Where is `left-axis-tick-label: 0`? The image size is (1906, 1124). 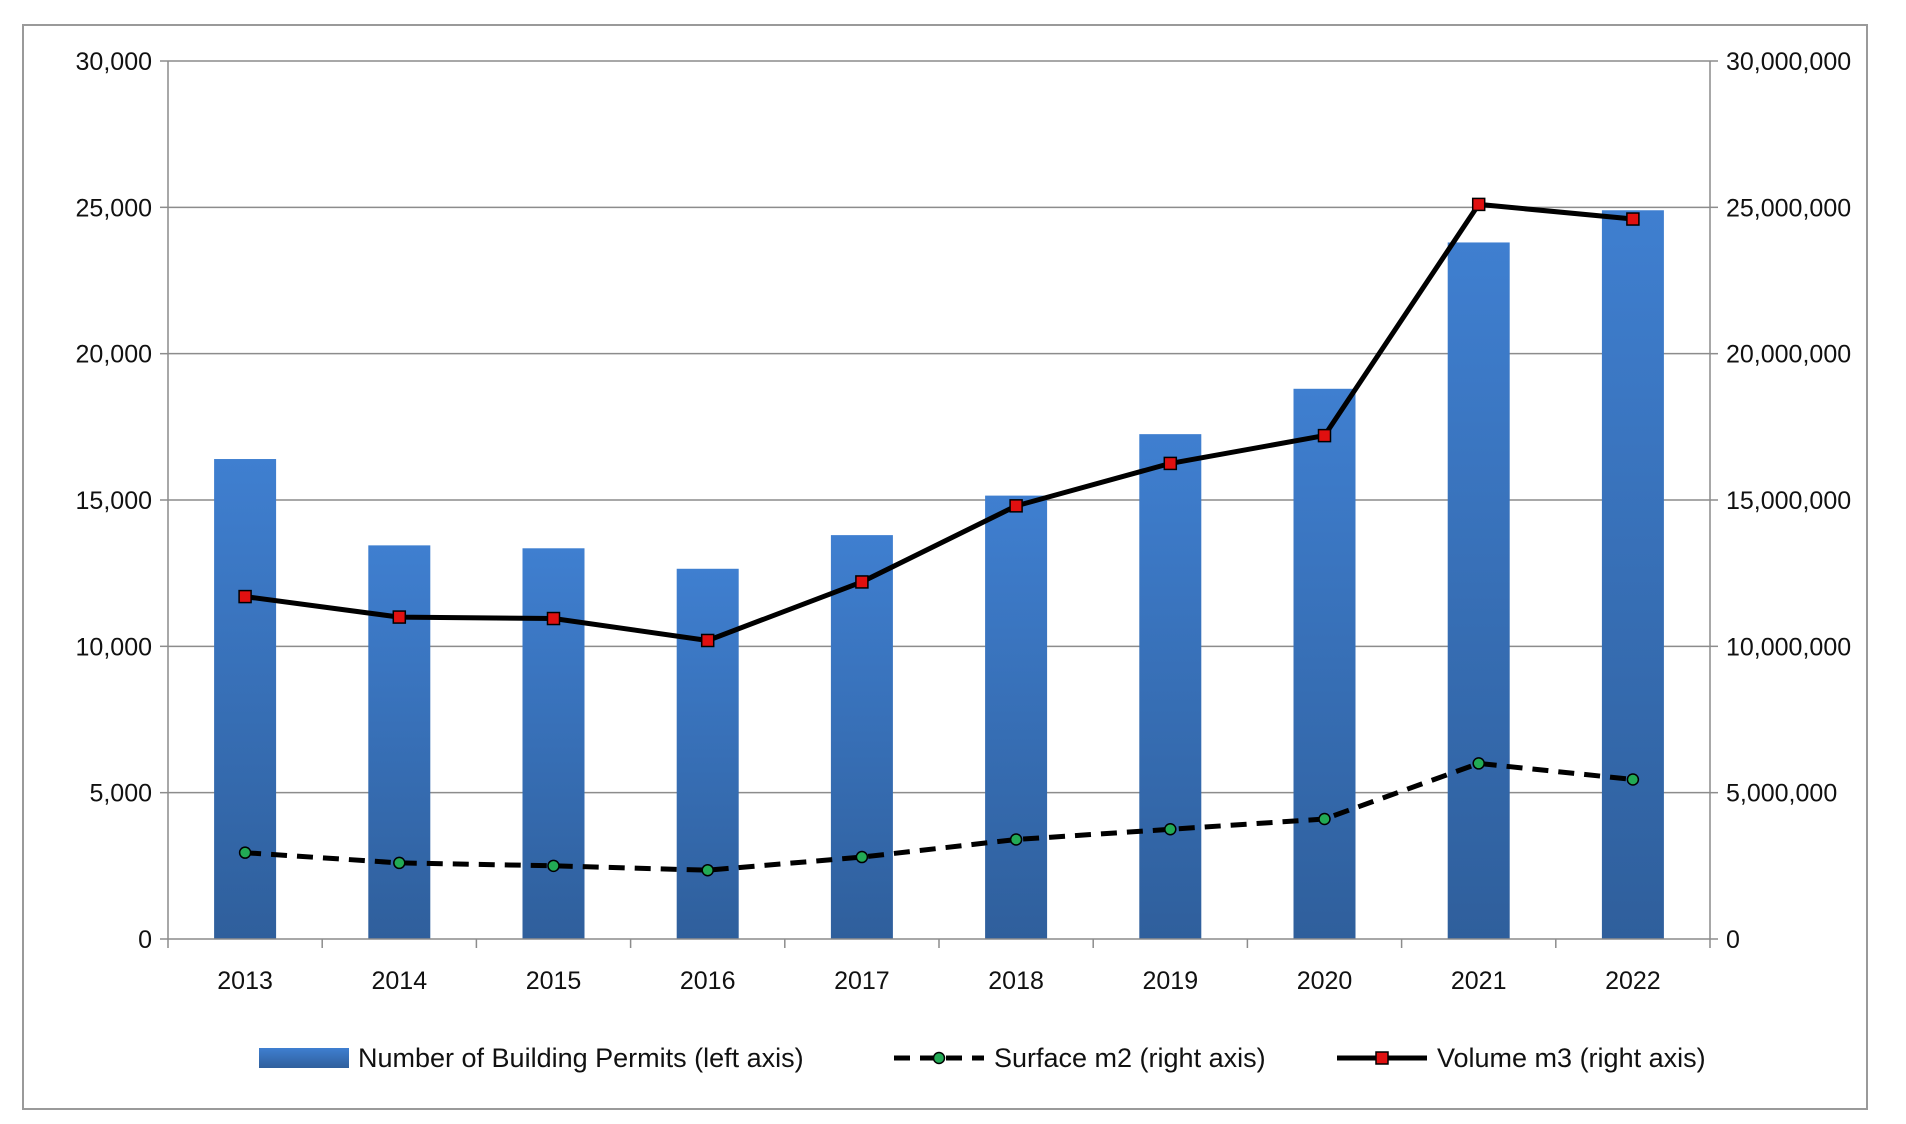 left-axis-tick-label: 0 is located at coordinates (145, 940).